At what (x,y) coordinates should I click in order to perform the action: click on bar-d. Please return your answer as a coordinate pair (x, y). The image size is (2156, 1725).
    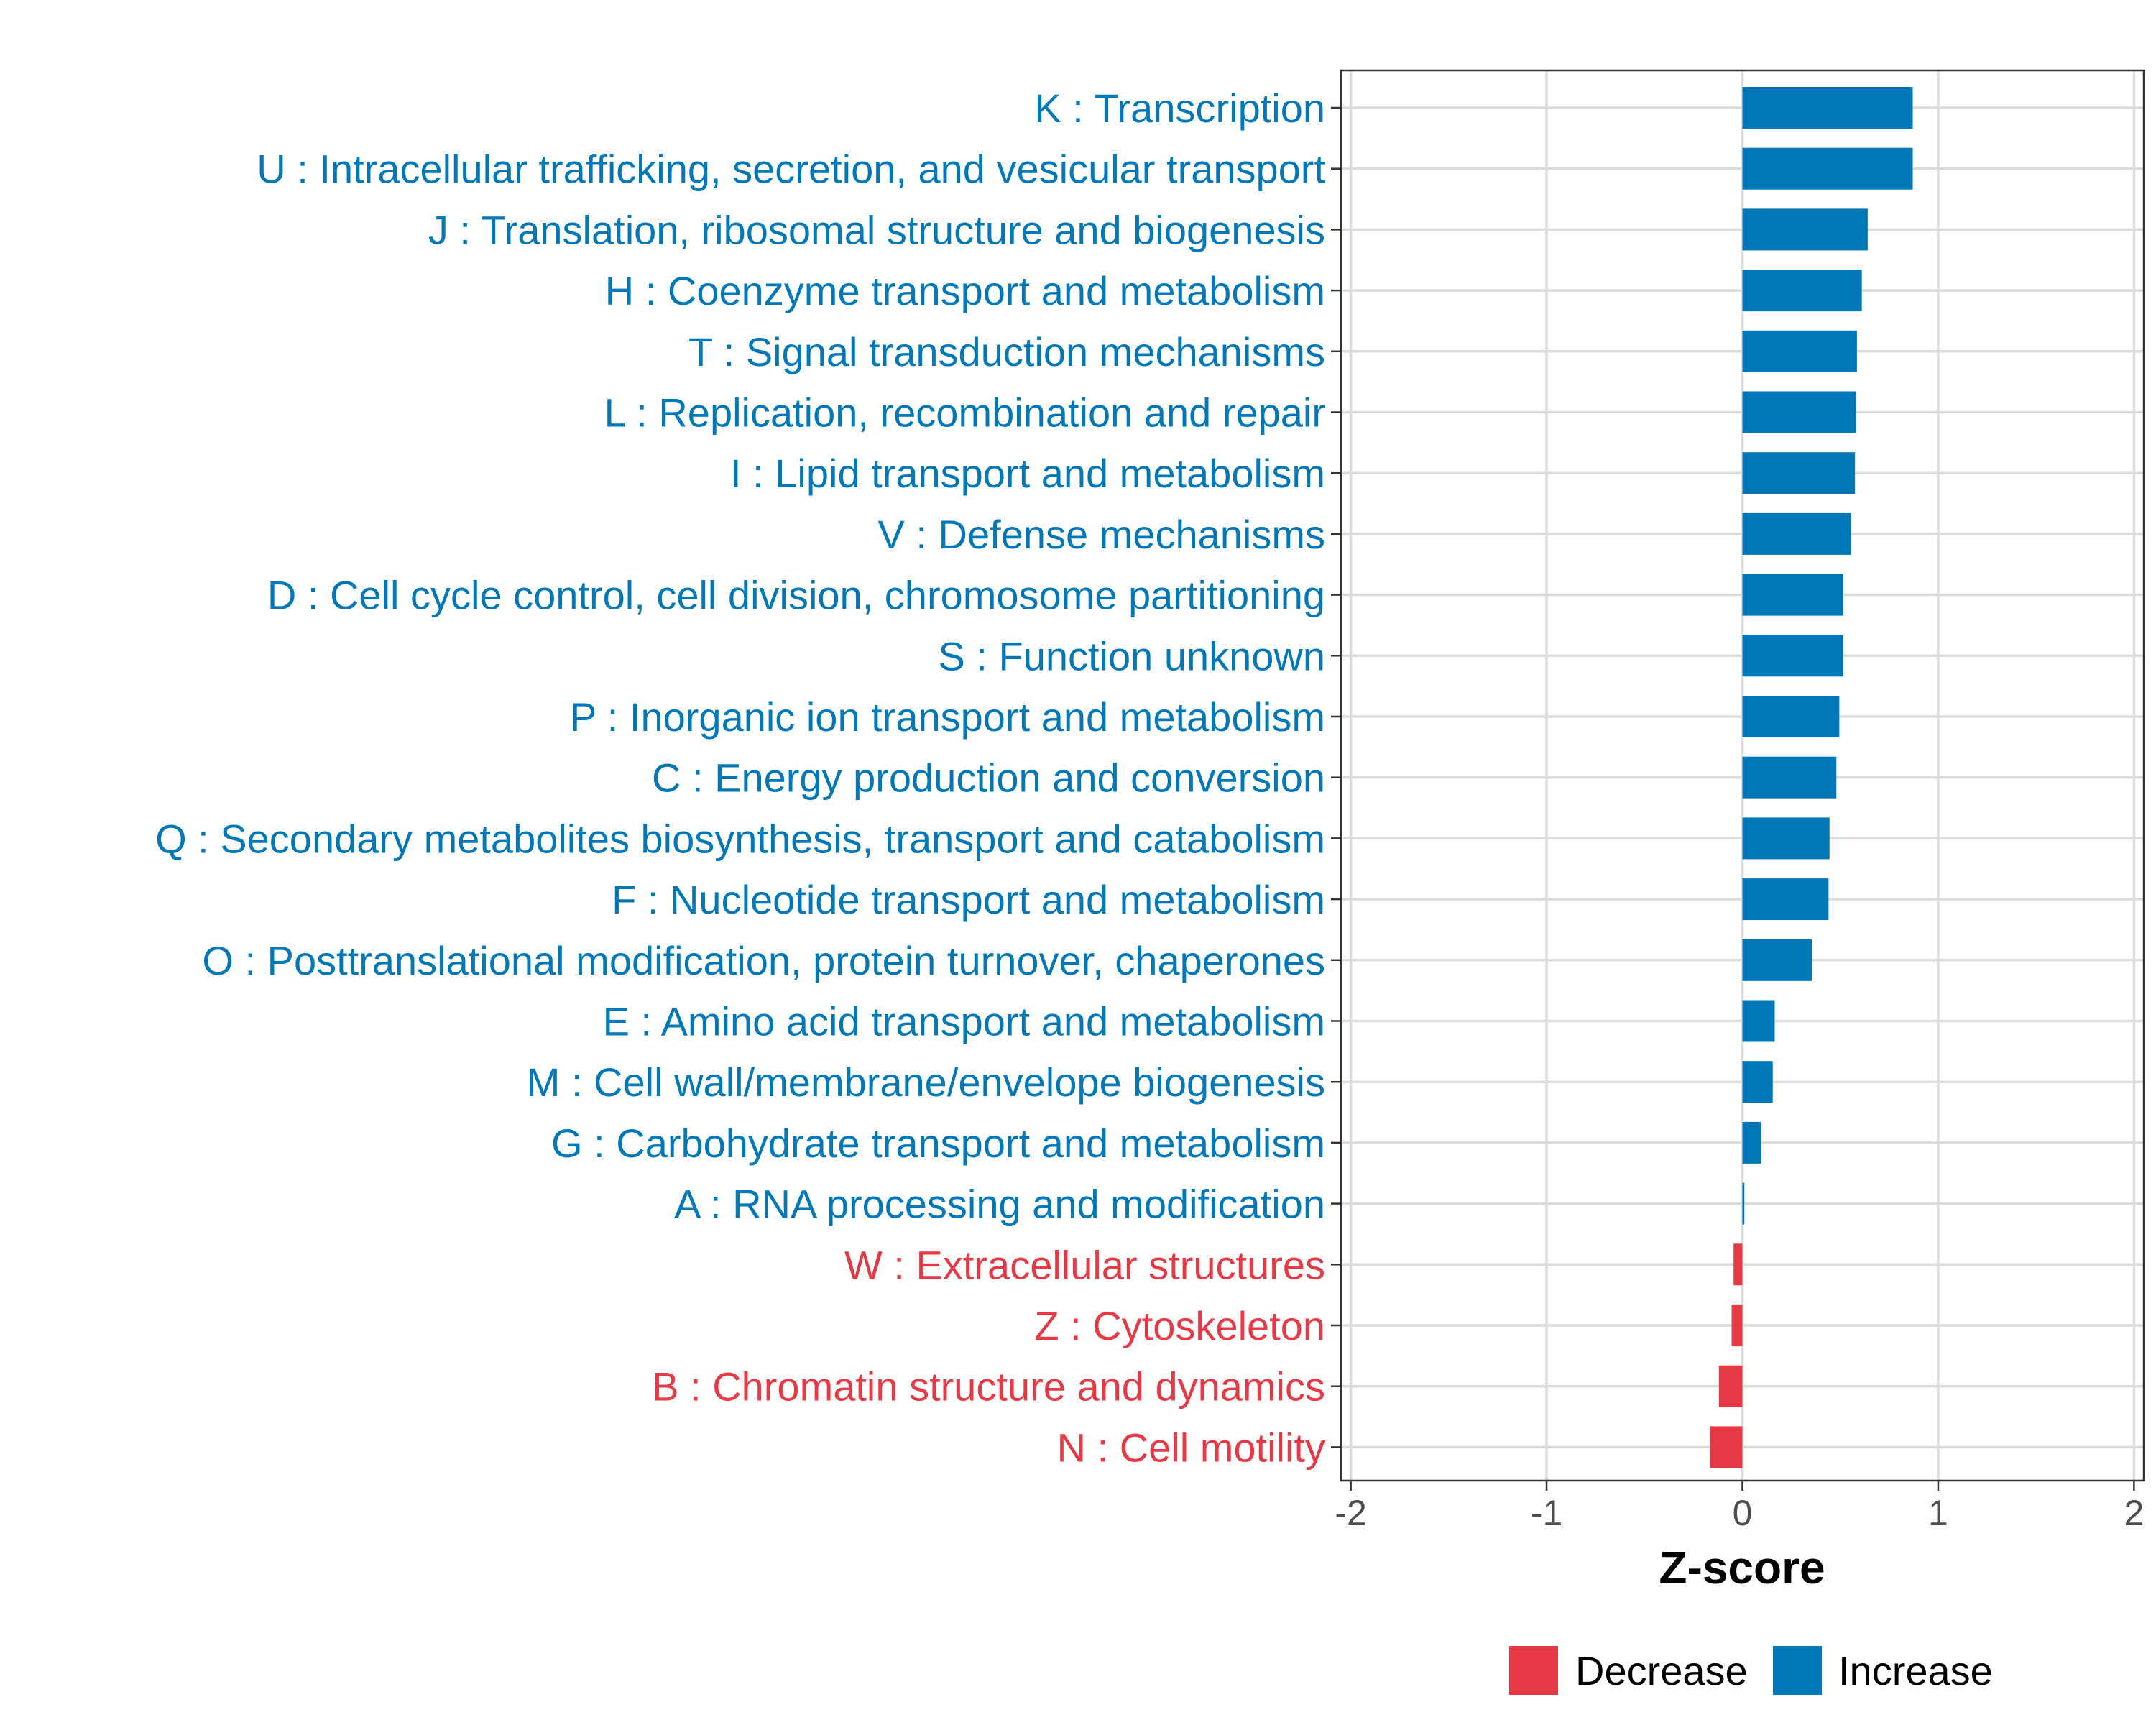
    Looking at the image, I should click on (1792, 595).